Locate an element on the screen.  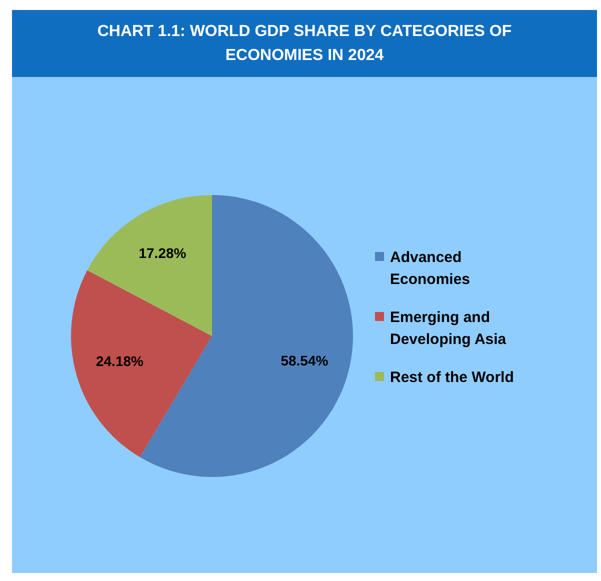
legend-label: Rest of the World is located at coordinates (452, 378).